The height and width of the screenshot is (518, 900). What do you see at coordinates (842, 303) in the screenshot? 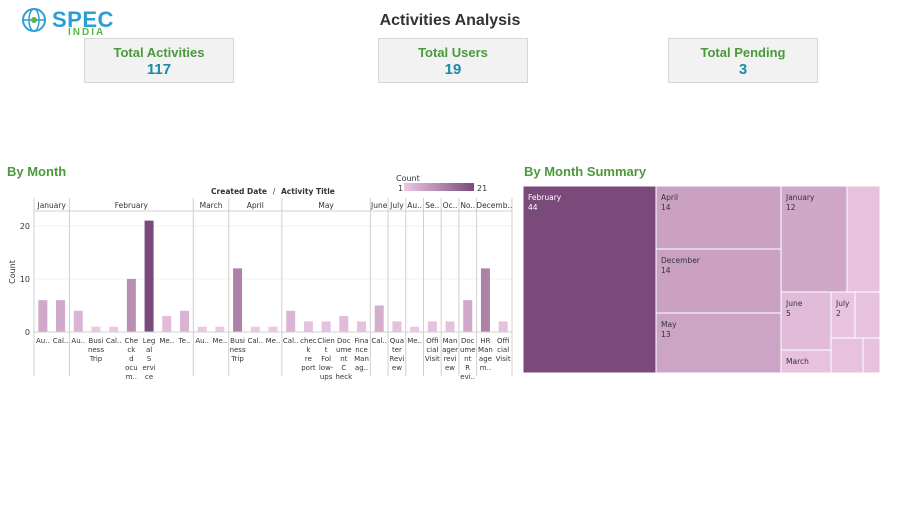
I see `treemap-label: July` at bounding box center [842, 303].